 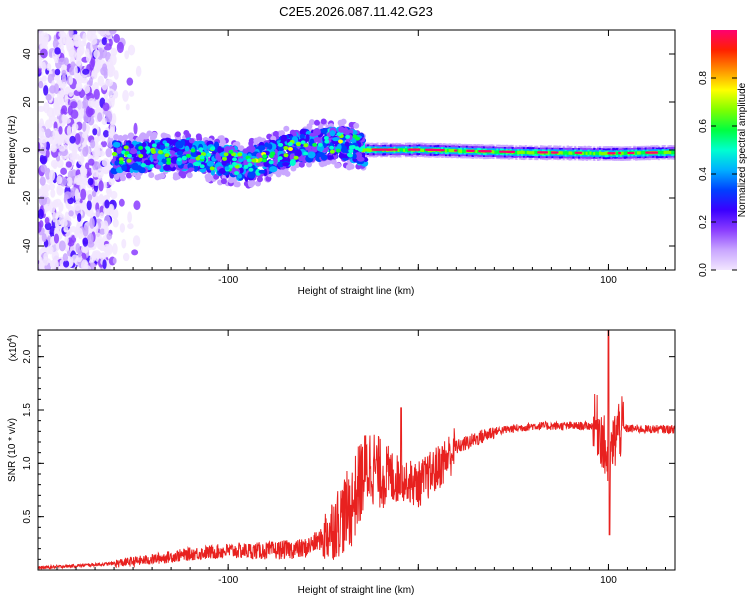 I want to click on spectrogram-y-tick-label: -40, so click(x=27, y=245).